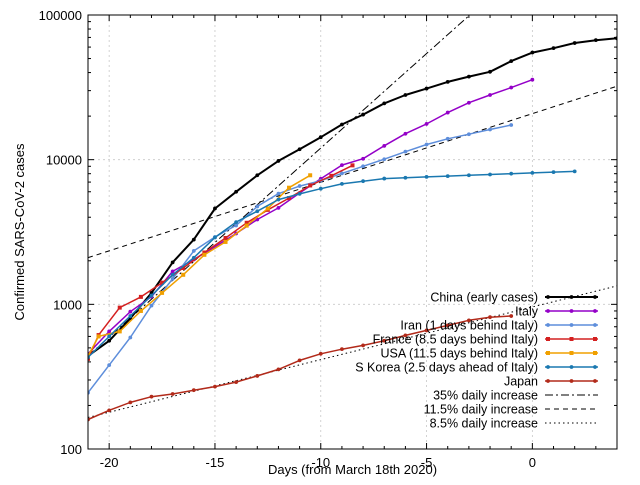 The image size is (640, 485). I want to click on series-japan, so click(301, 368).